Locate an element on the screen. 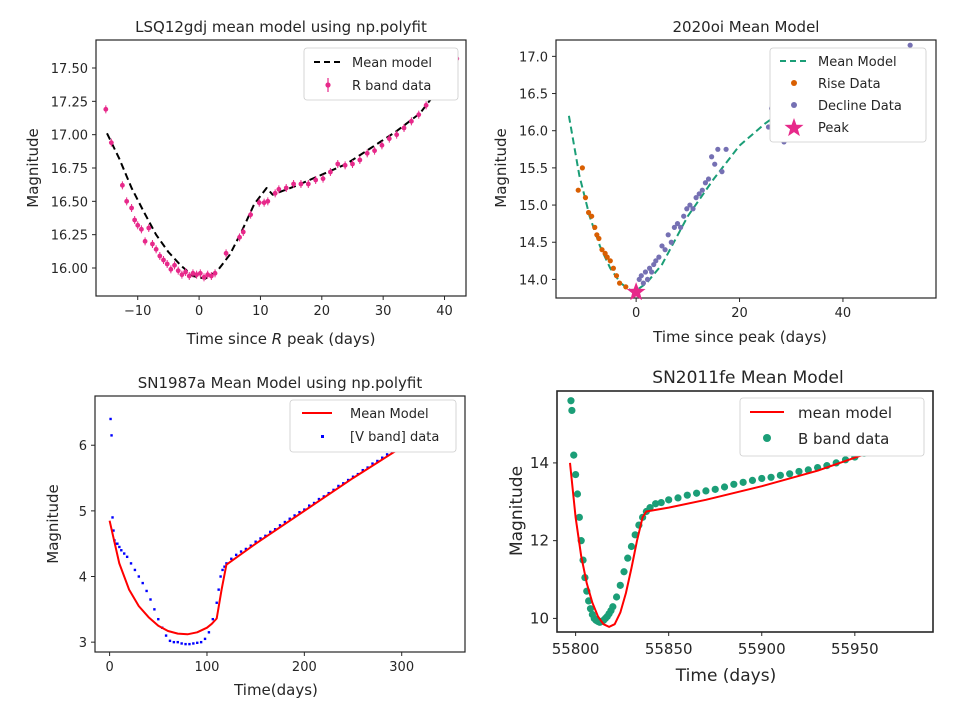 The width and height of the screenshot is (960, 720). legend-swatch-b-band is located at coordinates (767, 438).